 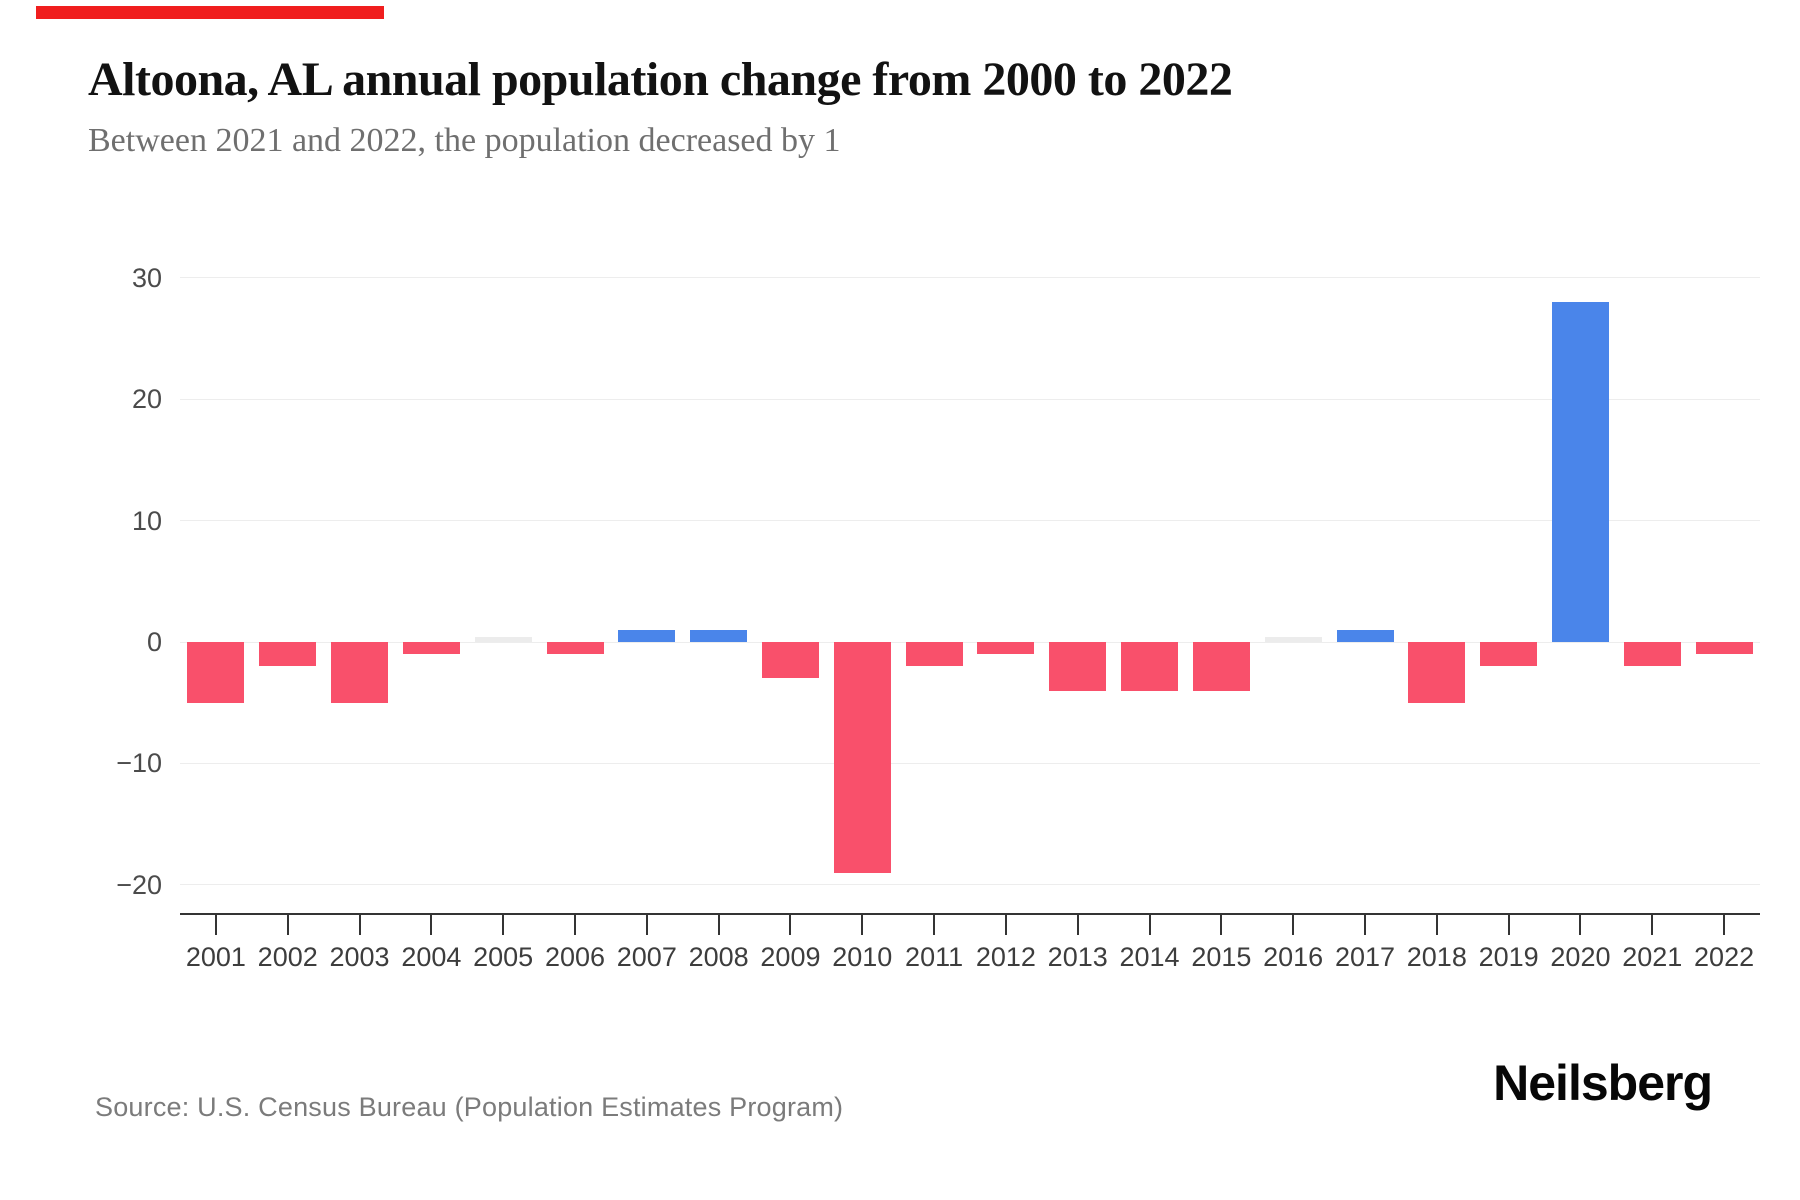 I want to click on bar-2003, so click(x=360, y=672).